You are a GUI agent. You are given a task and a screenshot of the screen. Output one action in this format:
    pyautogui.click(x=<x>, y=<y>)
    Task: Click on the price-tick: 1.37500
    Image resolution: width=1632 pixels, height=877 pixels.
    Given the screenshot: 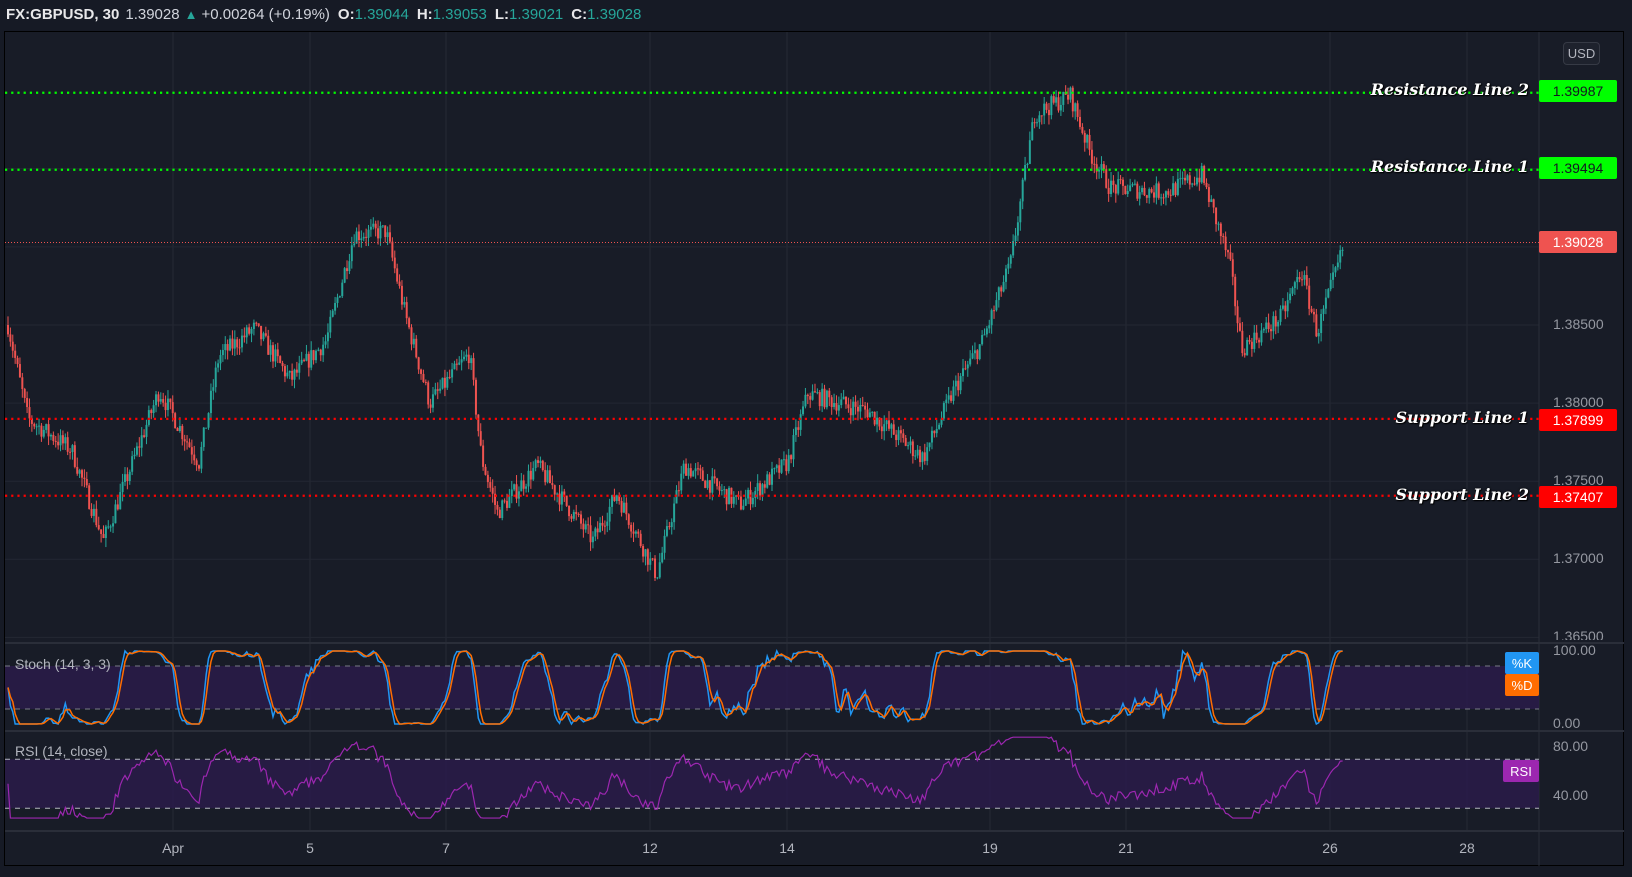 What is the action you would take?
    pyautogui.click(x=1578, y=480)
    